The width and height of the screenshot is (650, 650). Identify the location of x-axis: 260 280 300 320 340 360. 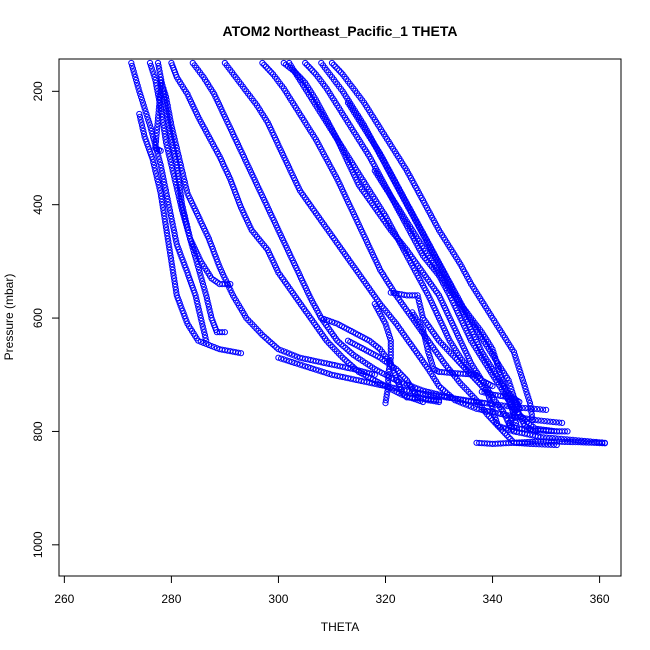
(332, 591).